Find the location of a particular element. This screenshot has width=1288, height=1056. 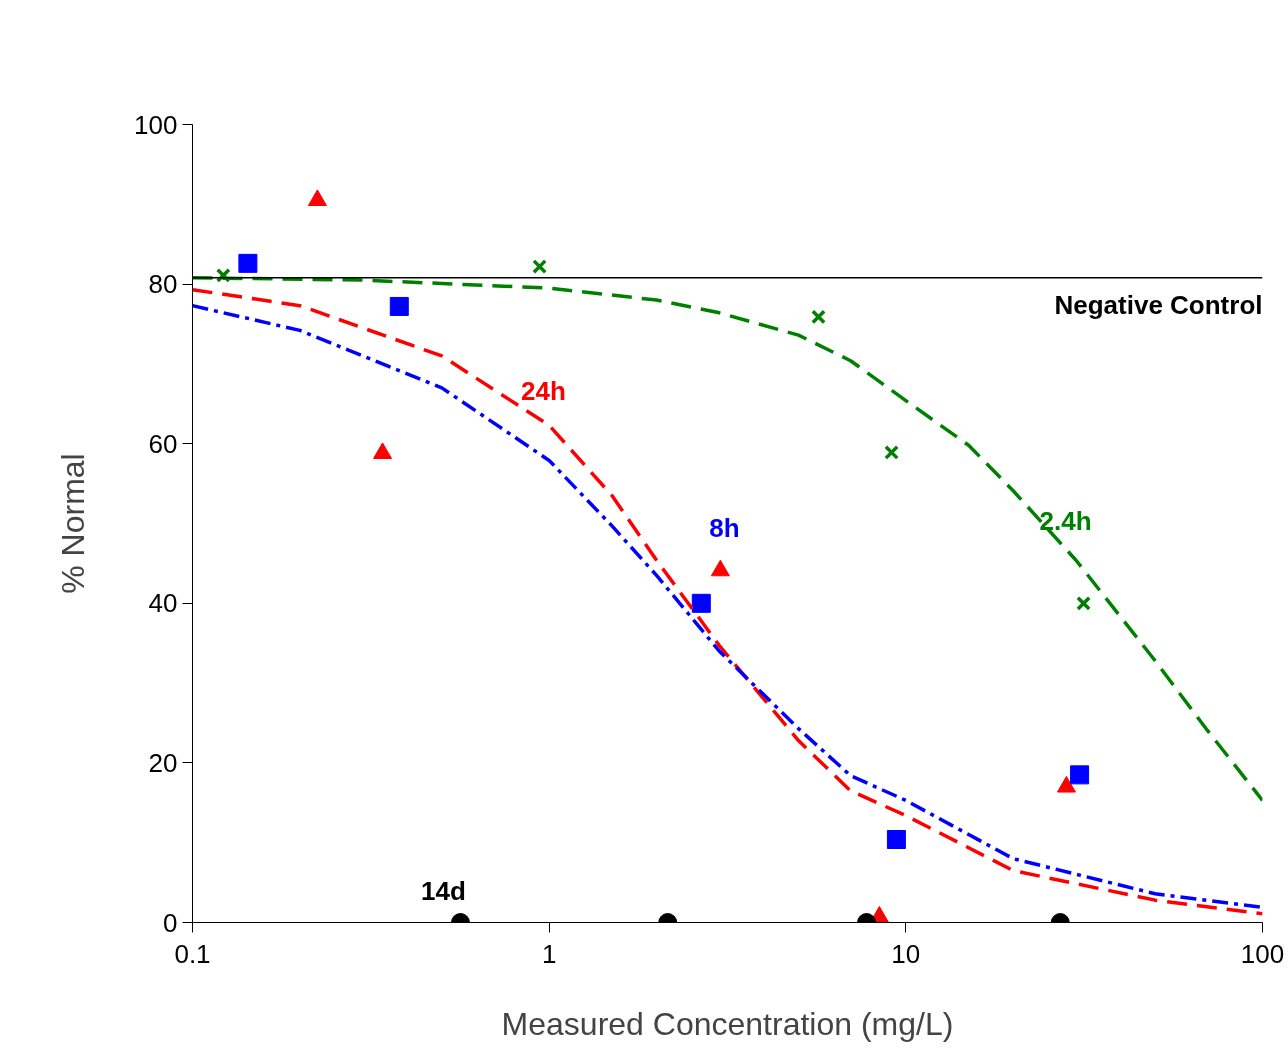

series-label: 8h is located at coordinates (724, 527).